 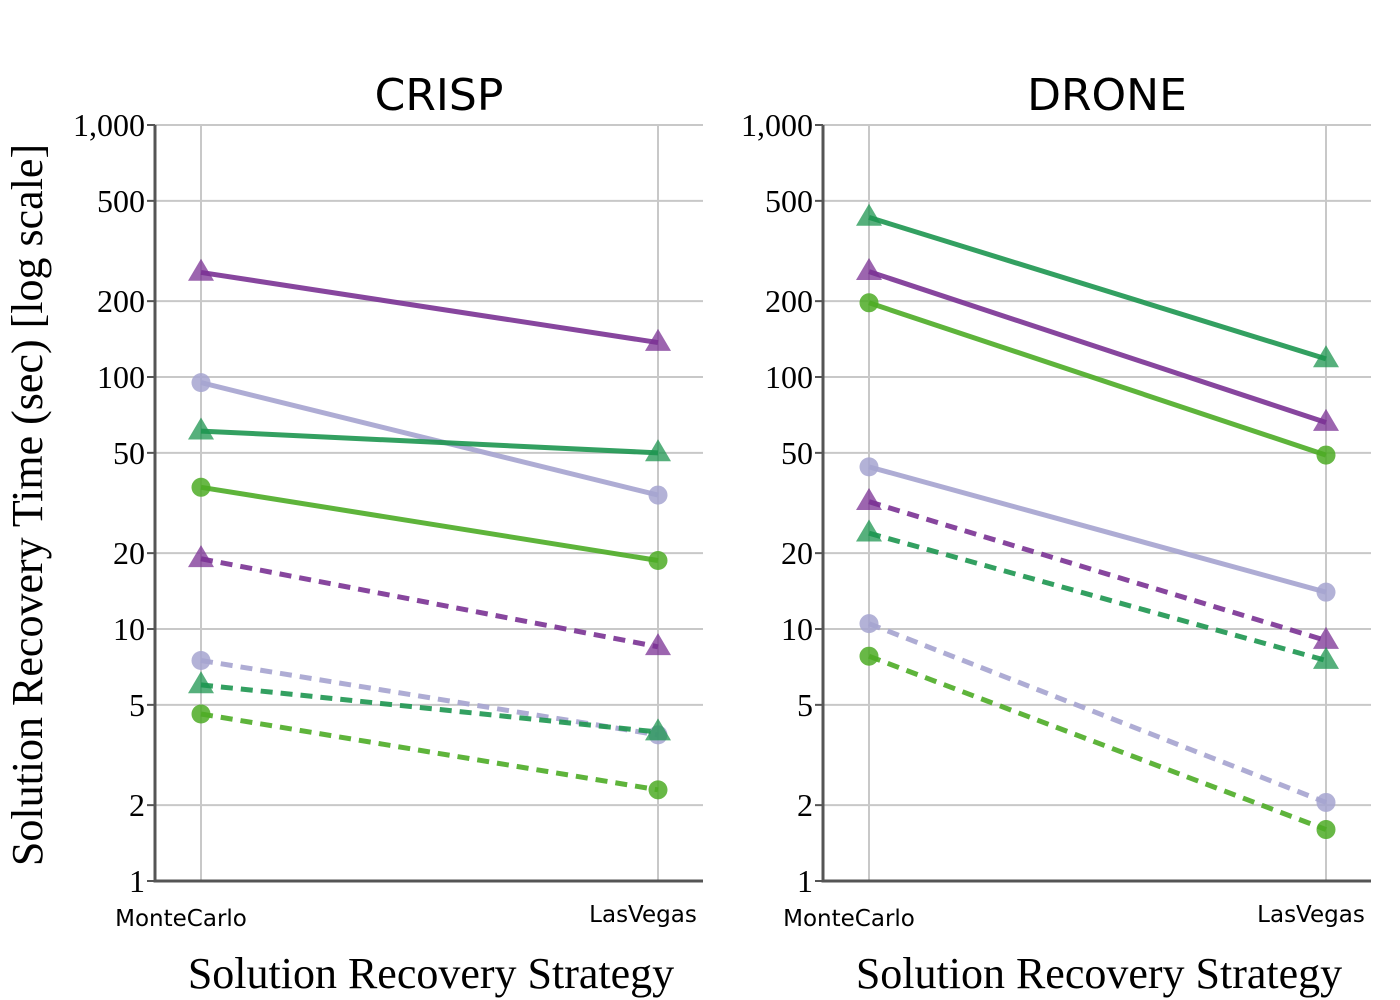 What do you see at coordinates (439, 95) in the screenshot?
I see `chart-title: CRISP` at bounding box center [439, 95].